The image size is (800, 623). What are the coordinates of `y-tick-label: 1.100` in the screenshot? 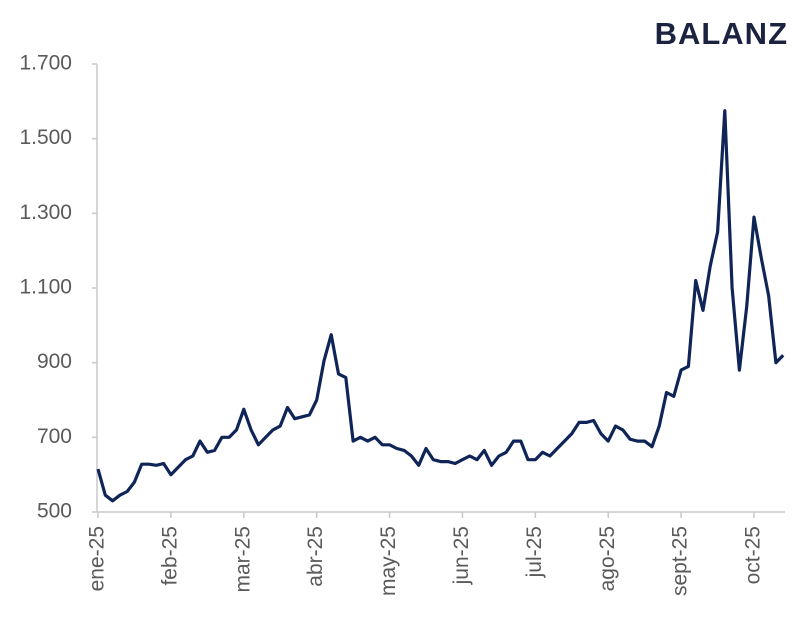 It's located at (45, 287).